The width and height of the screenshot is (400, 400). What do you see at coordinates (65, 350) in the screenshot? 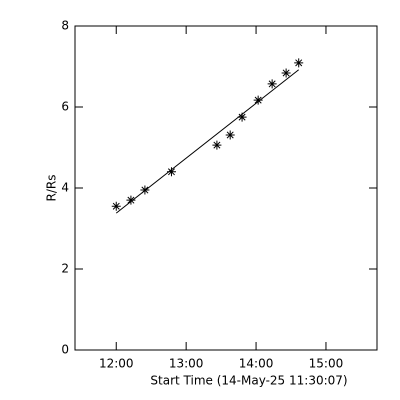
I see `y-tick-label: 0` at bounding box center [65, 350].